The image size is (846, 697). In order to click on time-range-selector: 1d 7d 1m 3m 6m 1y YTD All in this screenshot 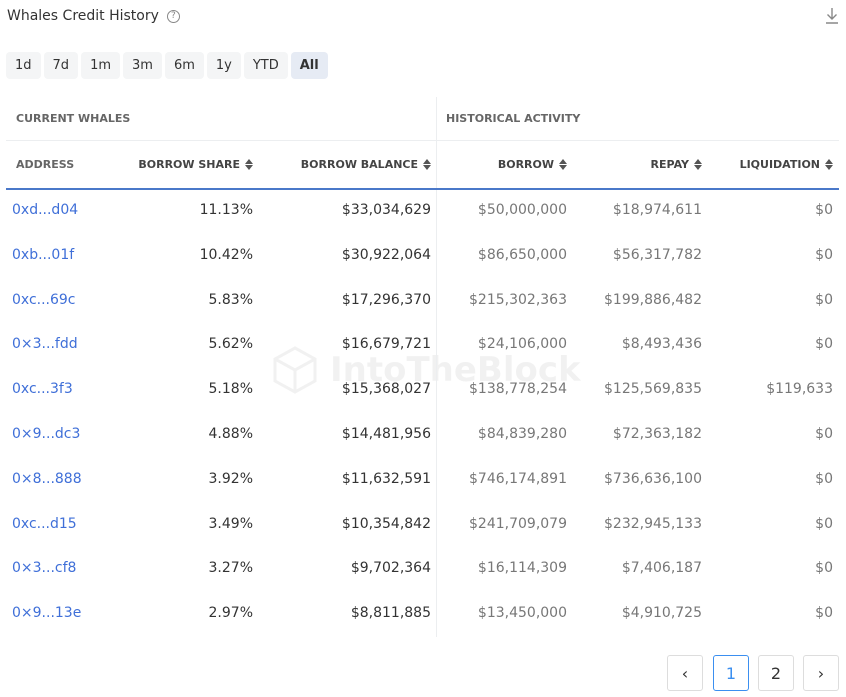, I will do `click(167, 65)`.